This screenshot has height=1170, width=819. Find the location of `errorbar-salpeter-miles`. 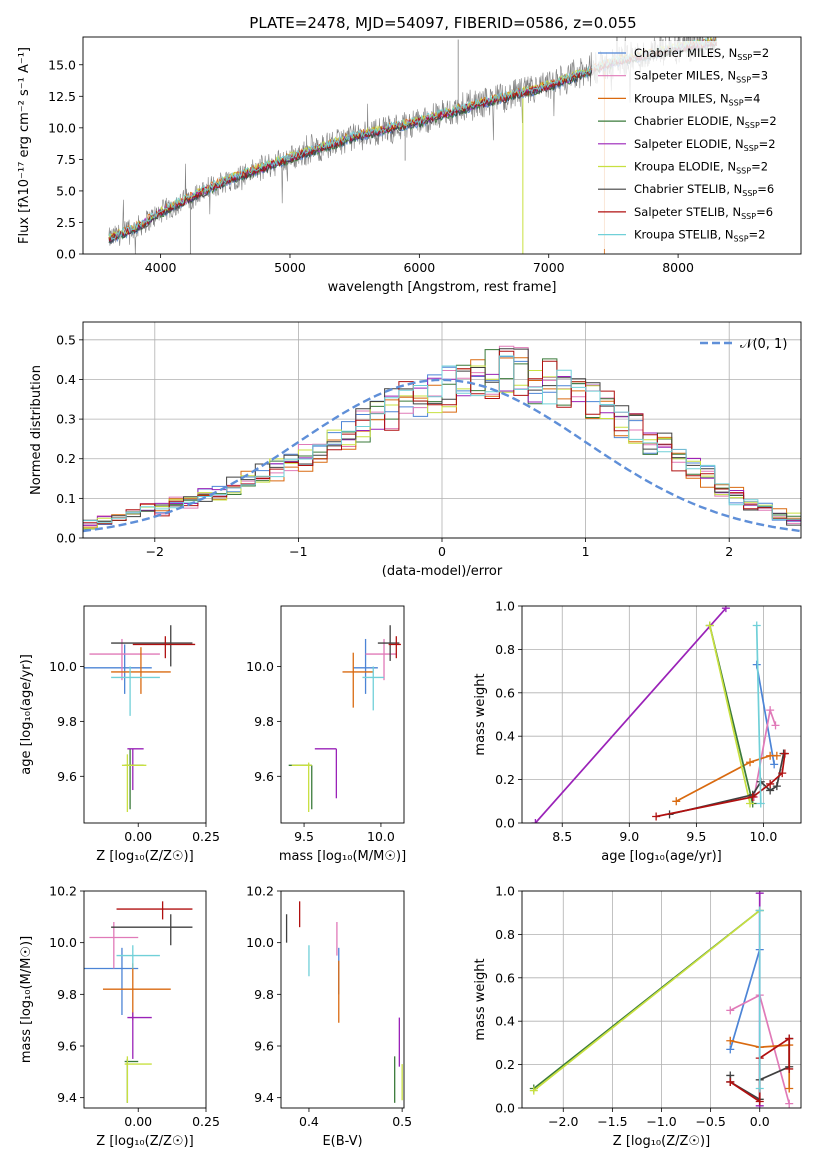

errorbar-salpeter-miles is located at coordinates (381, 659).